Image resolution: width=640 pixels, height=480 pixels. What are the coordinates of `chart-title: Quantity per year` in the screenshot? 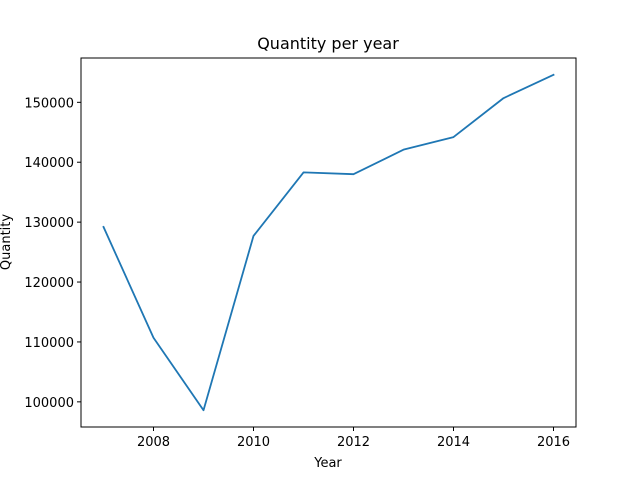 It's located at (328, 43).